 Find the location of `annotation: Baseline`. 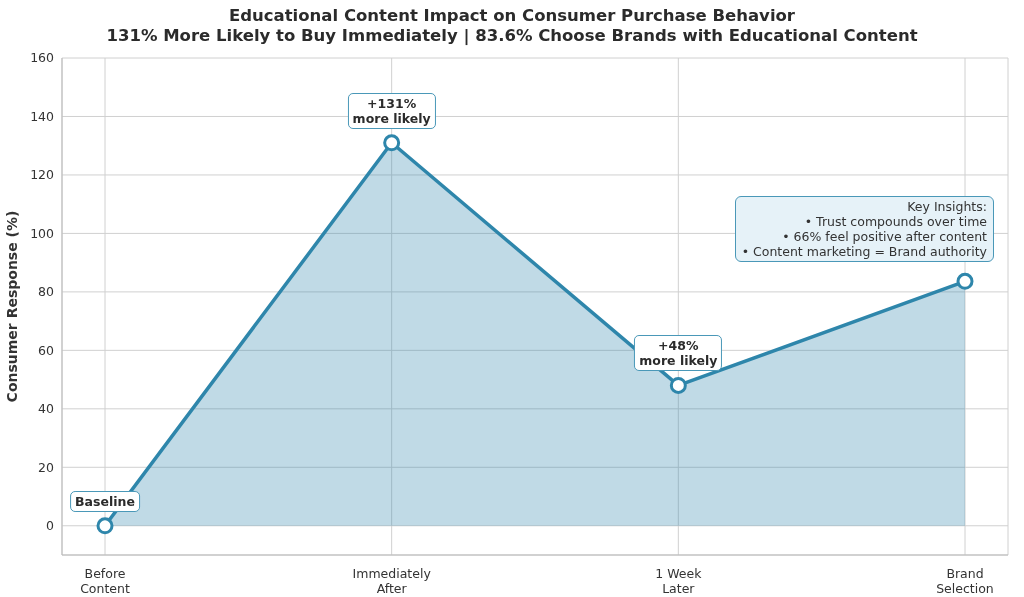

annotation: Baseline is located at coordinates (105, 501).